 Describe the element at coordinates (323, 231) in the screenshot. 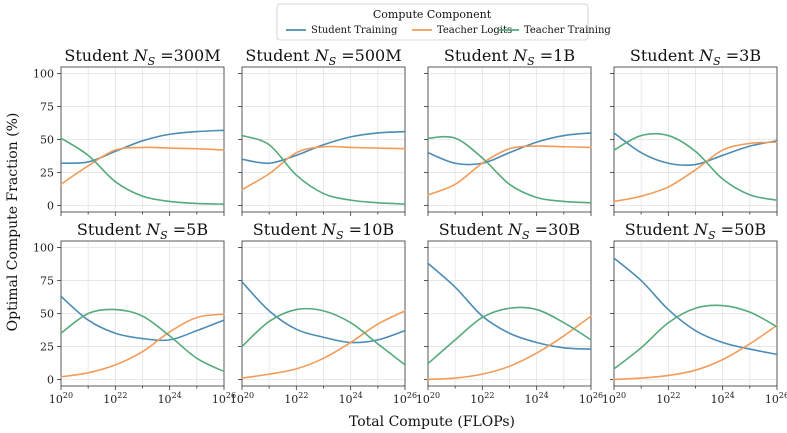

I see `panel-title: Student NS =10B` at that location.